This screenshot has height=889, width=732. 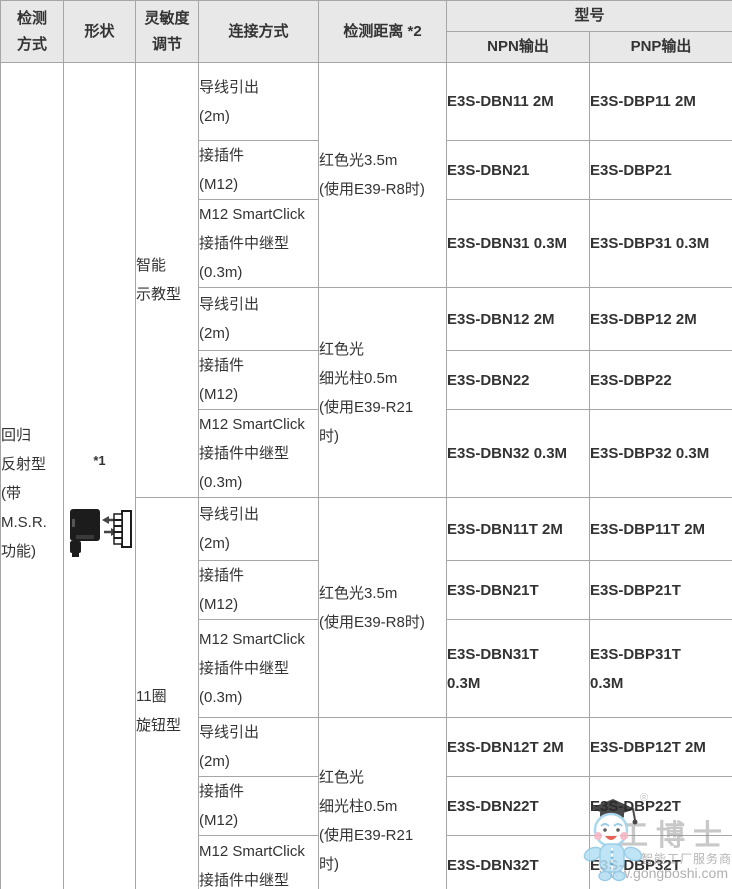 What do you see at coordinates (660, 101) in the screenshot?
I see `pnp-model-cell: E3S-DBP11 2M` at bounding box center [660, 101].